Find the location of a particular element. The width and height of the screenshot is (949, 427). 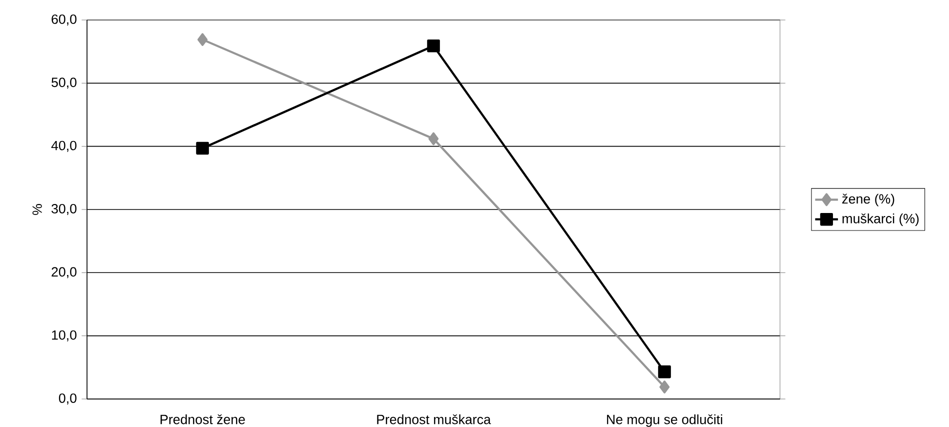

x-tick-label: Ne mogu se odlučiti is located at coordinates (664, 420).